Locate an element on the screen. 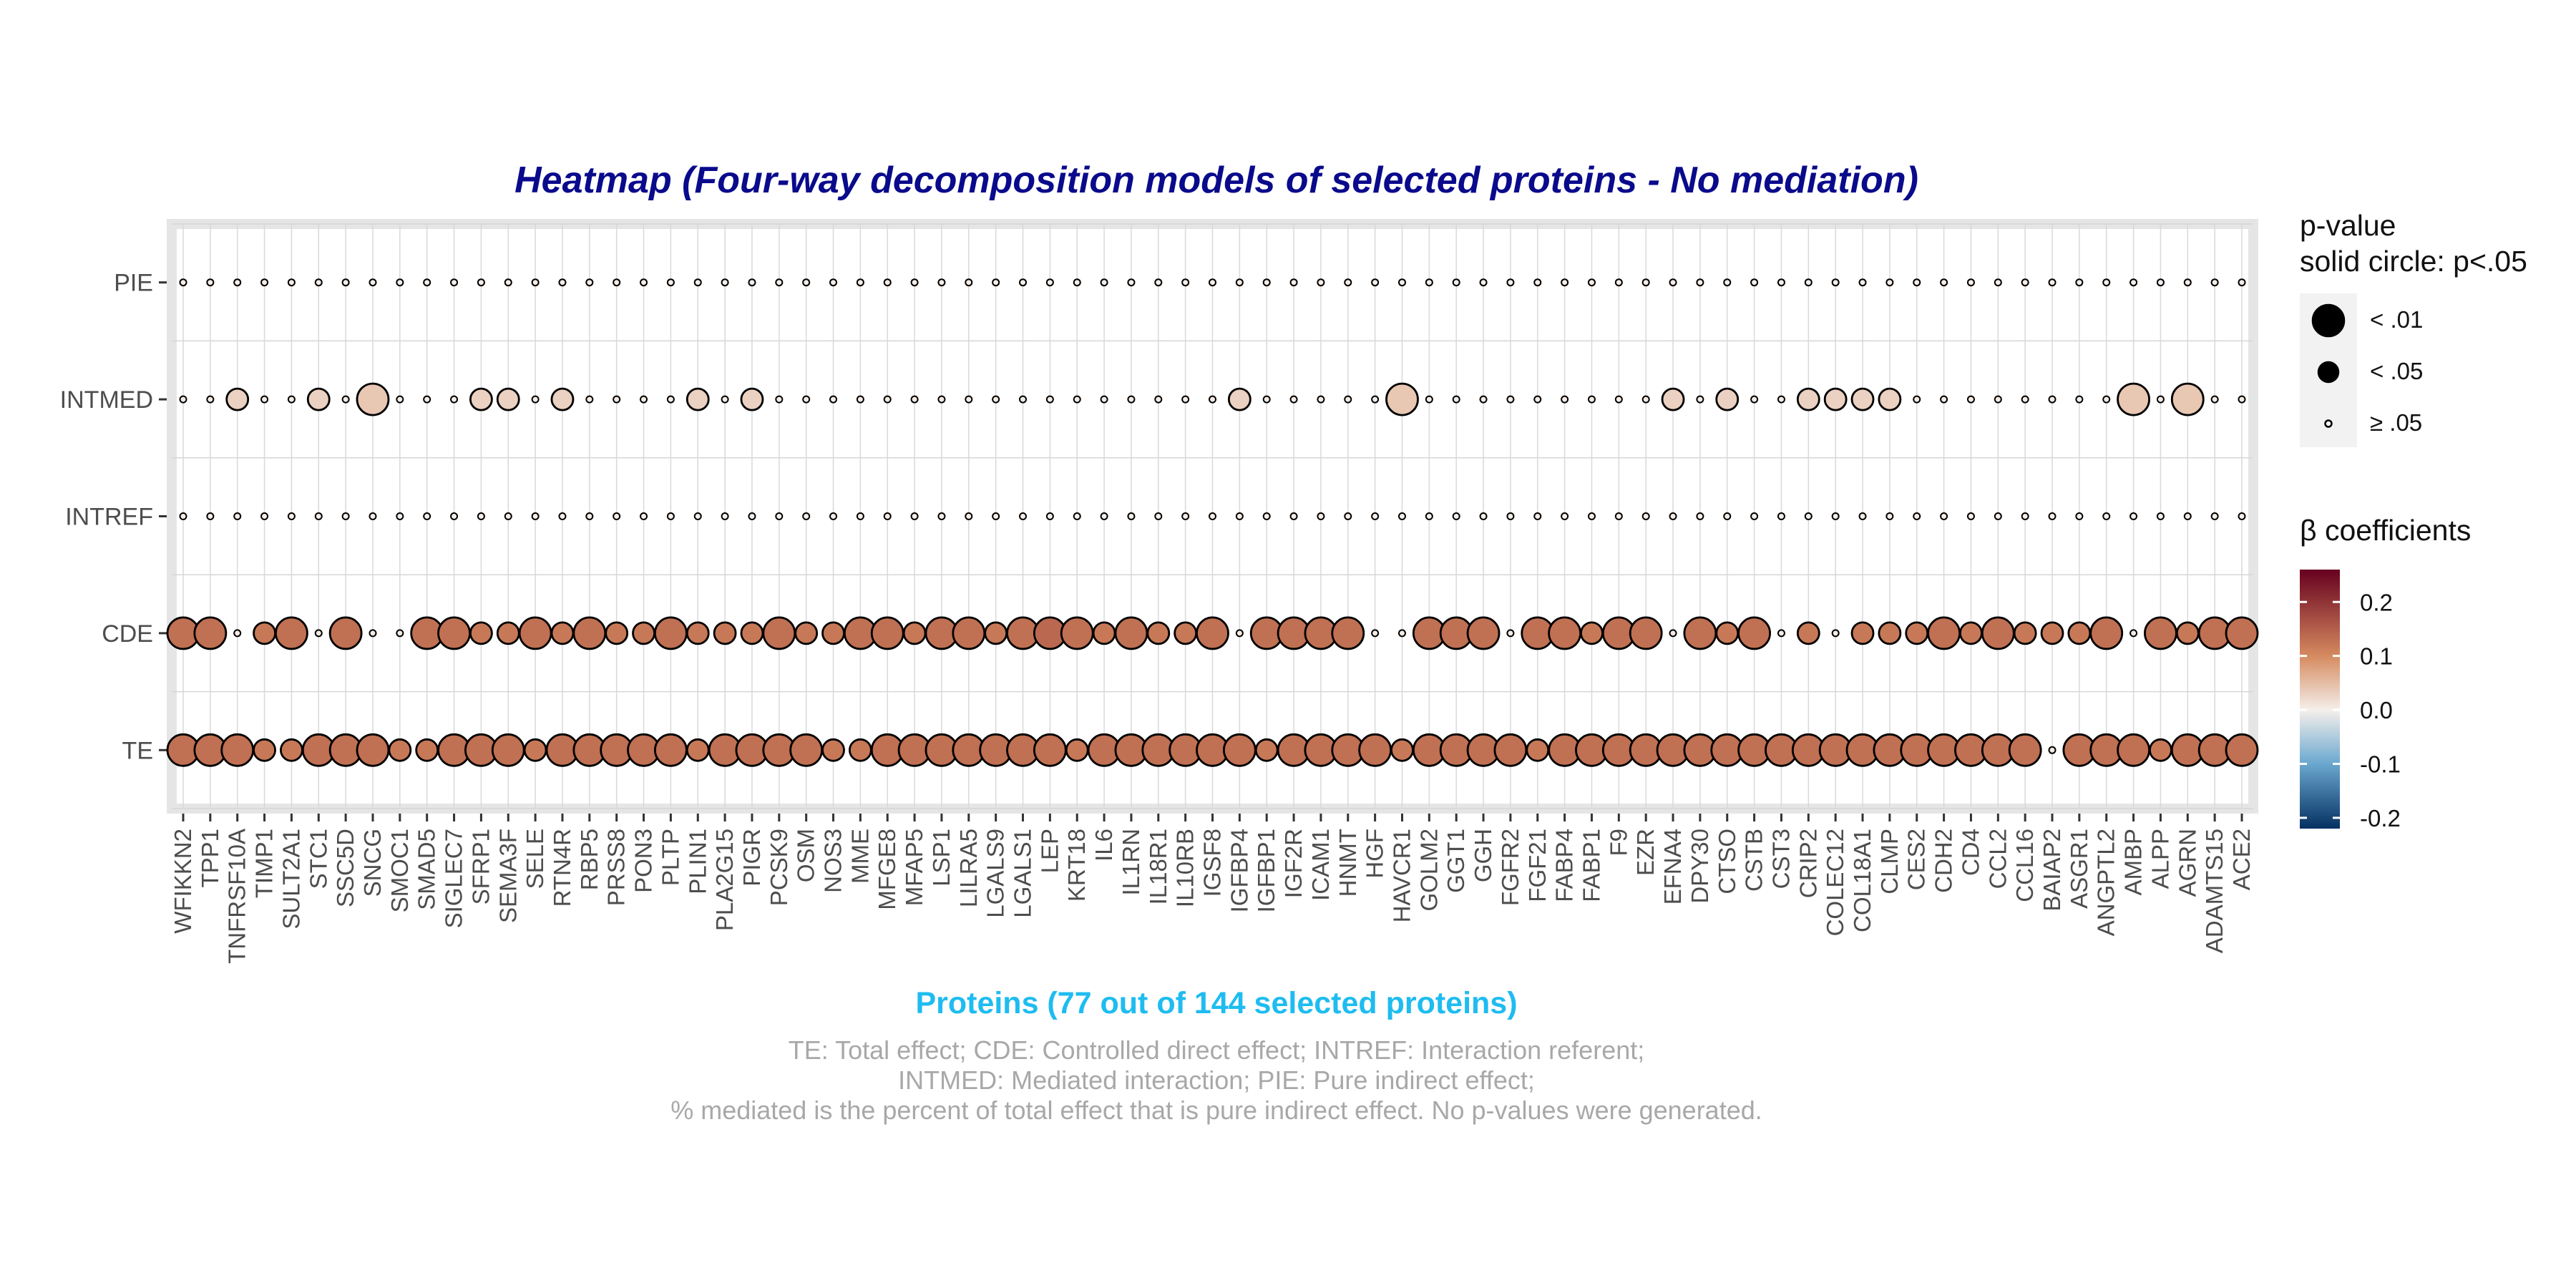  colorbar-tick-label: 0.0 is located at coordinates (2376, 710).